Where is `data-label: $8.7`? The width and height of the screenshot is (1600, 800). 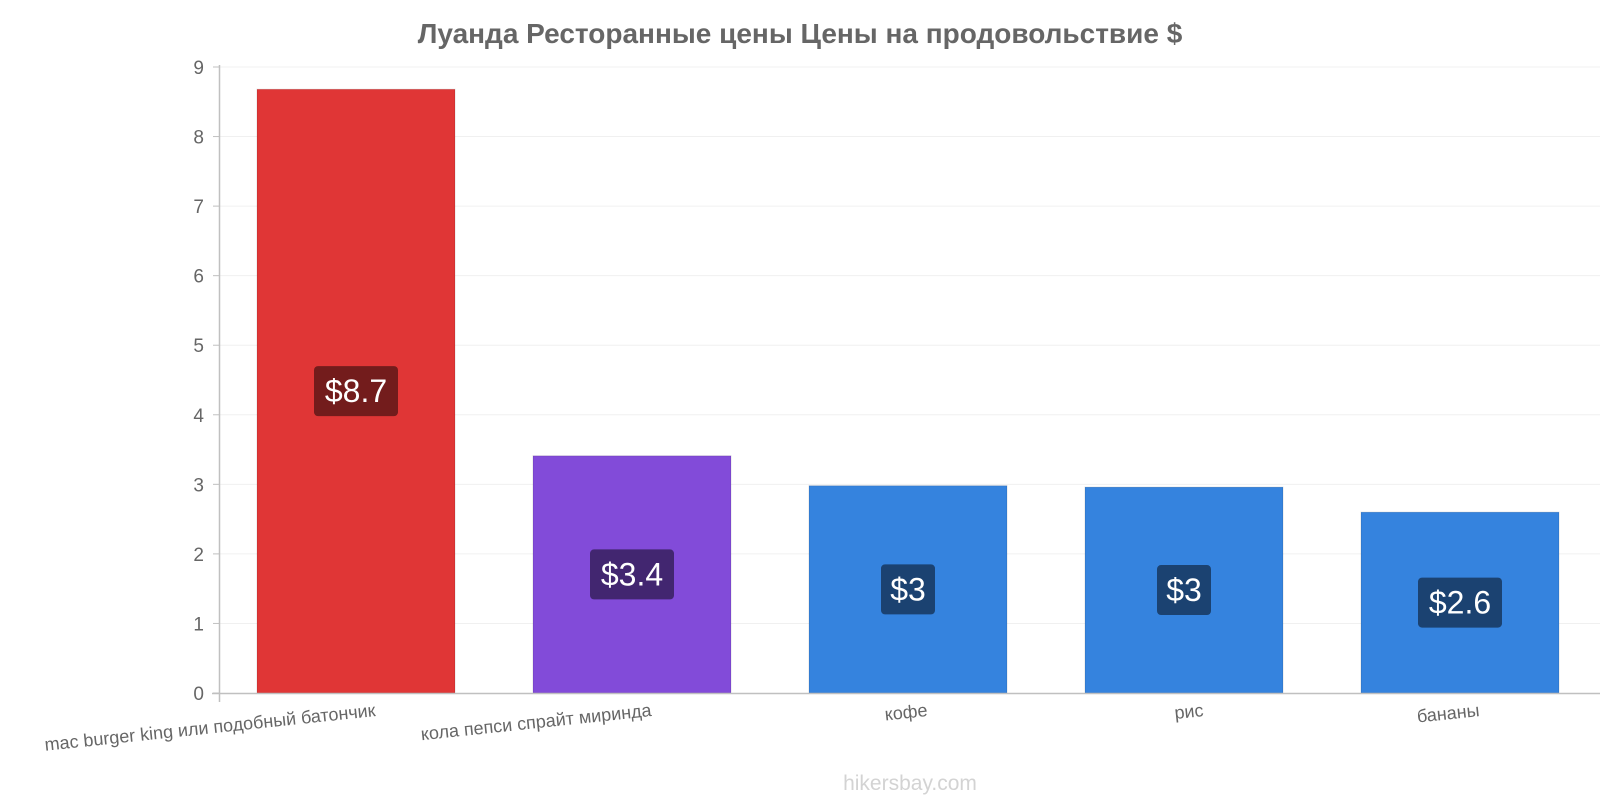
data-label: $8.7 is located at coordinates (356, 391).